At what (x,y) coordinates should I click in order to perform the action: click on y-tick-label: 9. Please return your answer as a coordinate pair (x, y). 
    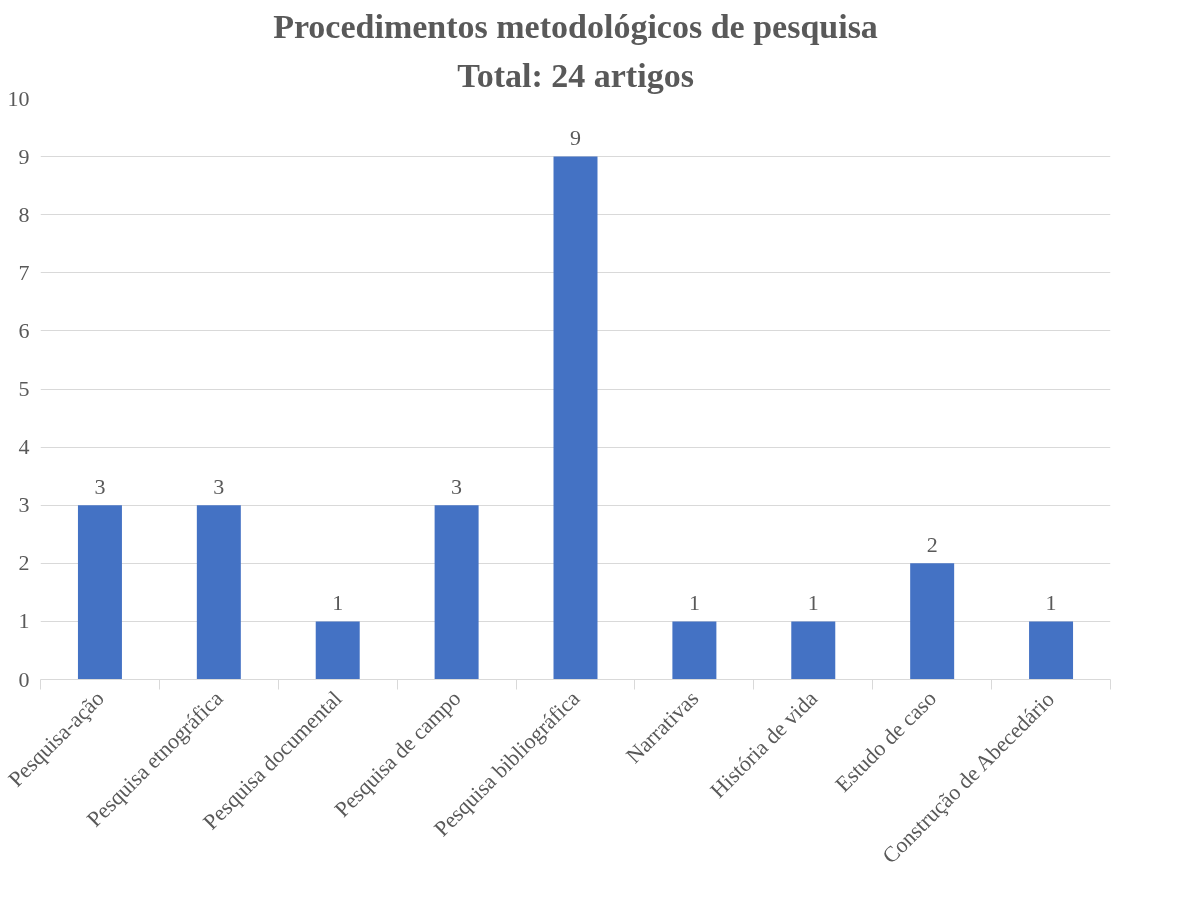
    Looking at the image, I should click on (24, 156).